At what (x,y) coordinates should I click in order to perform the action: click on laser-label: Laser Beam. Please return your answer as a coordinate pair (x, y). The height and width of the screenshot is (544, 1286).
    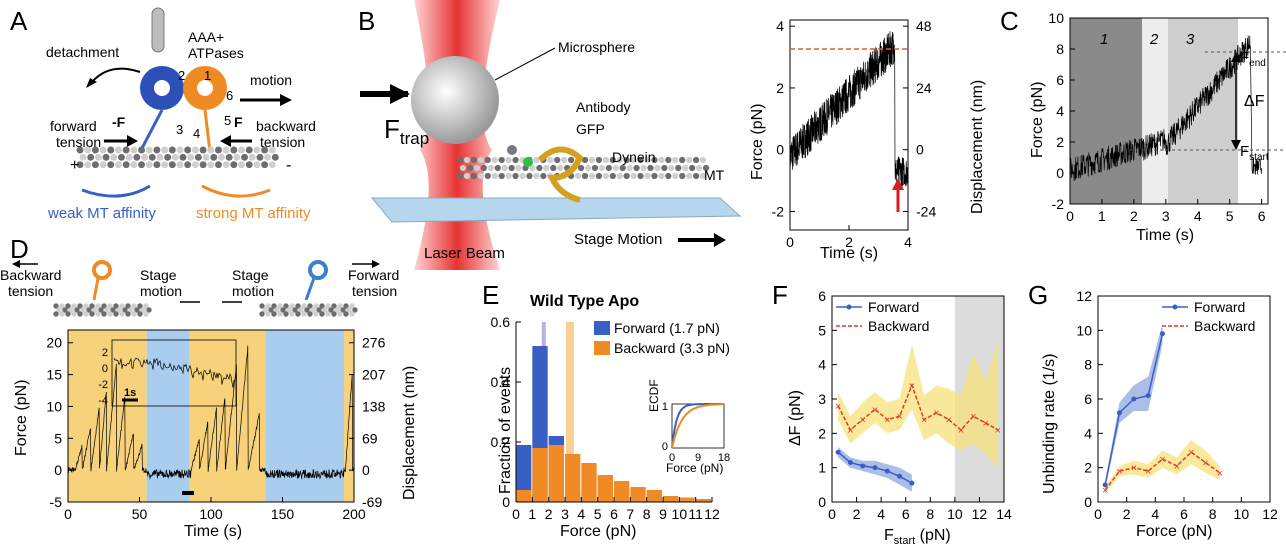
    Looking at the image, I should click on (464, 253).